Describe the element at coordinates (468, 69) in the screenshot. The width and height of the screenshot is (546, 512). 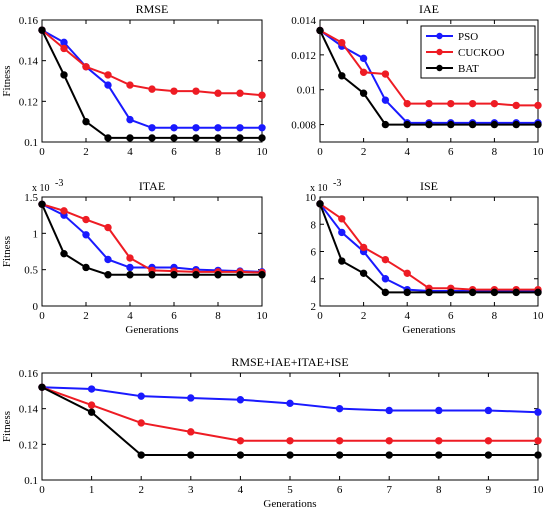
I see `legend-entry-bat: BAT` at that location.